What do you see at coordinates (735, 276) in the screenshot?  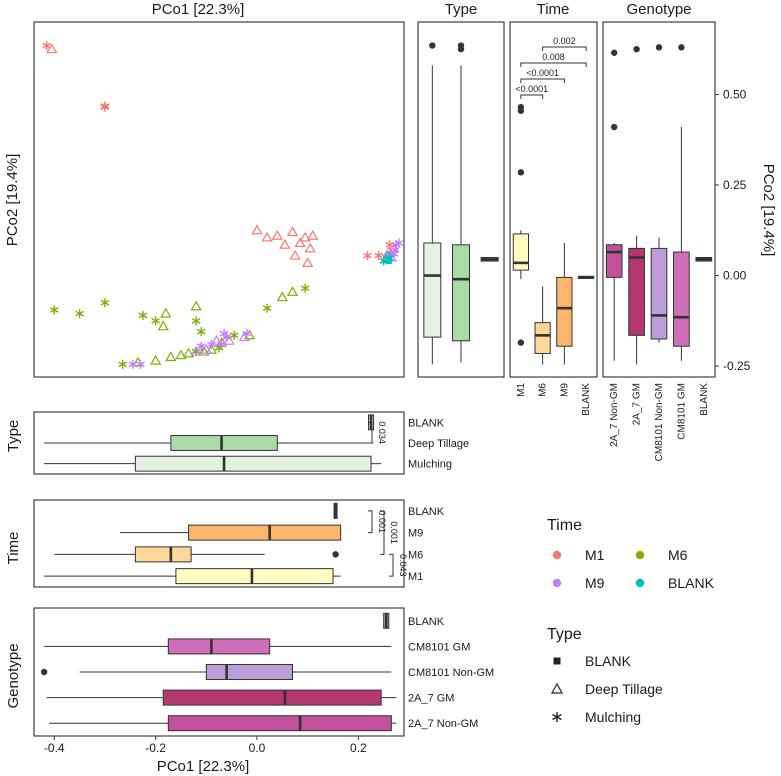 I see `y-tick-label-2: 0.00` at bounding box center [735, 276].